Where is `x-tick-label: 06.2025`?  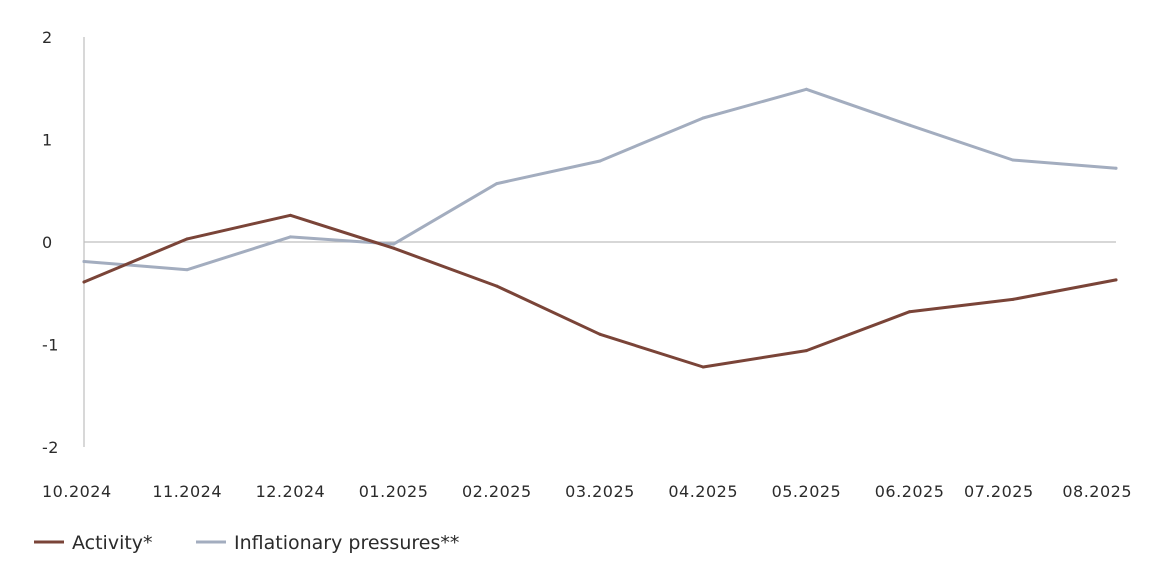 x-tick-label: 06.2025 is located at coordinates (910, 491).